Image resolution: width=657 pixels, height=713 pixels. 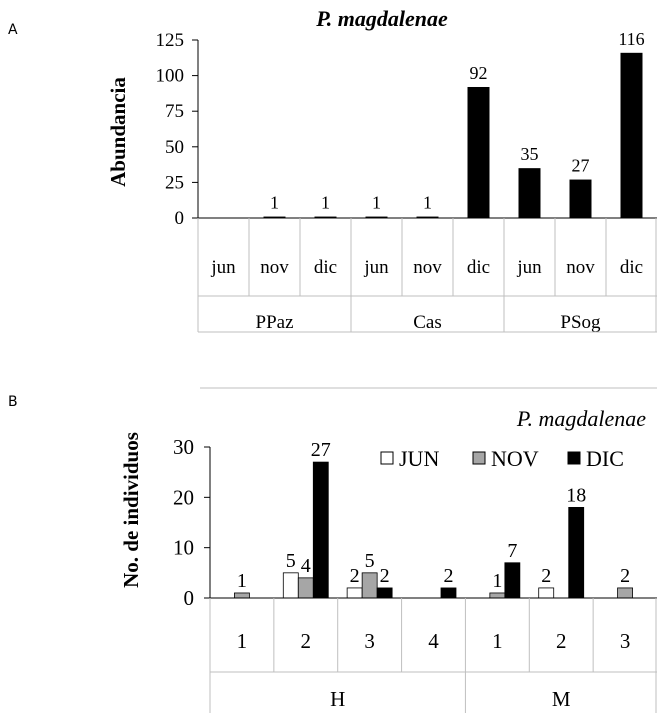 What do you see at coordinates (275, 322) in the screenshot?
I see `x-group-label: PPaz` at bounding box center [275, 322].